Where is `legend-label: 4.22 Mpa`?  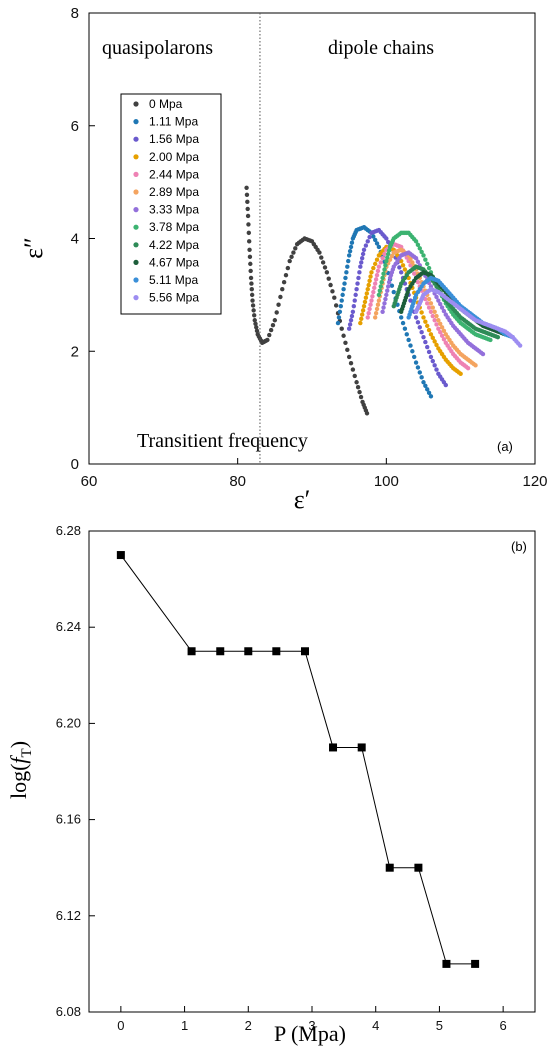 legend-label: 4.22 Mpa is located at coordinates (174, 245).